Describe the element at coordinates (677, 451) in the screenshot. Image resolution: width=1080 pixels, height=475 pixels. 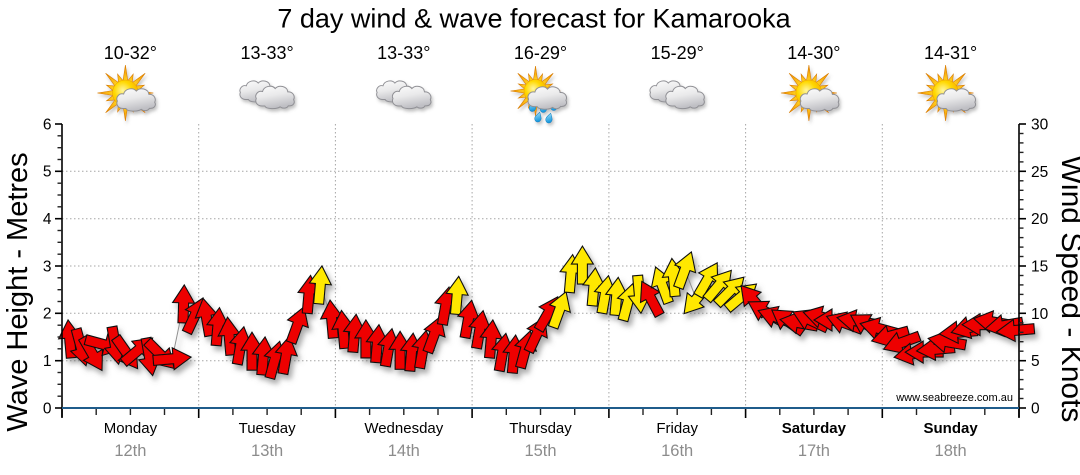
I see `svg-text: 16th` at that location.